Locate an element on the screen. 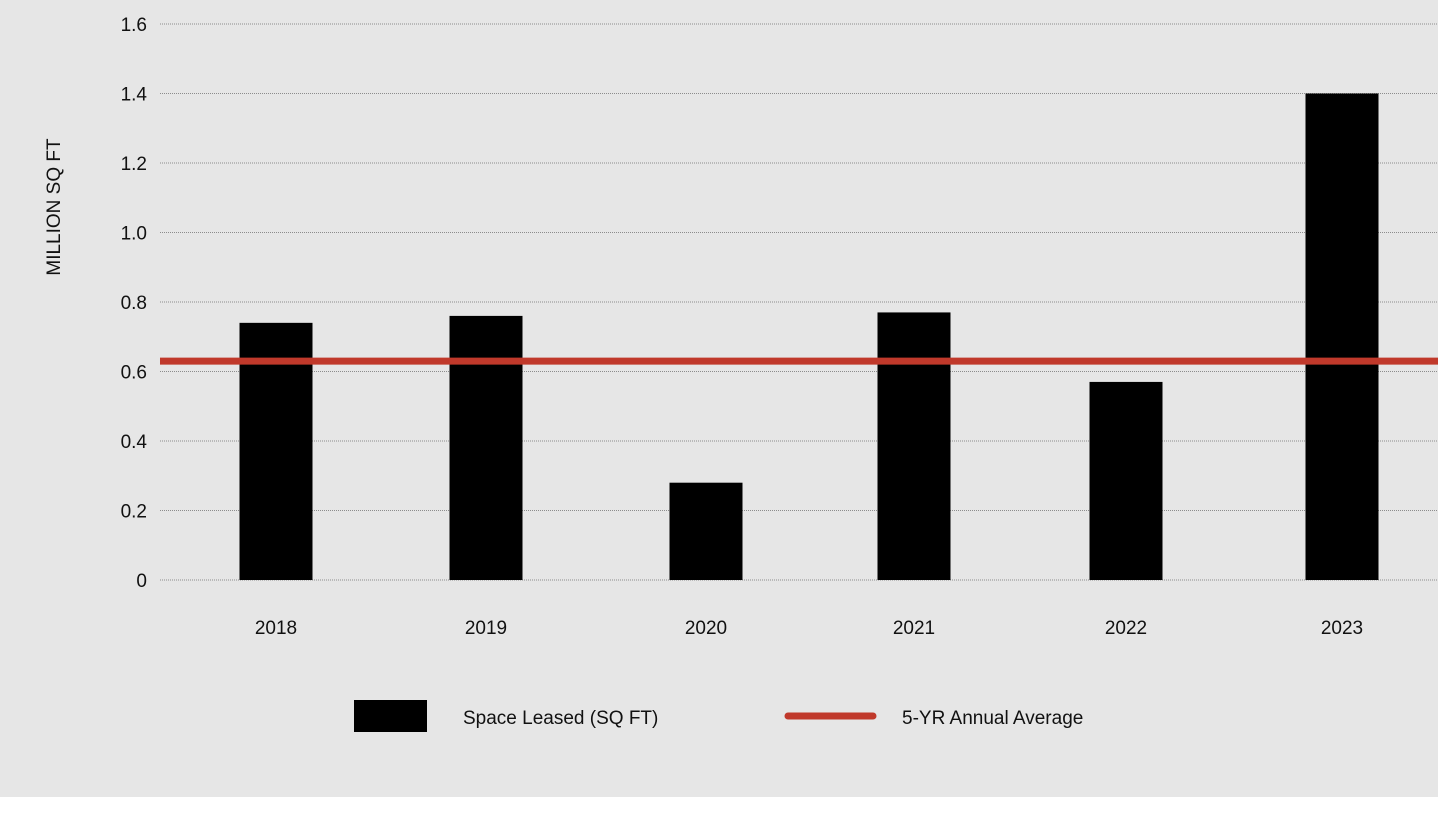 Image resolution: width=1438 pixels, height=813 pixels. bar-2020 is located at coordinates (706, 531).